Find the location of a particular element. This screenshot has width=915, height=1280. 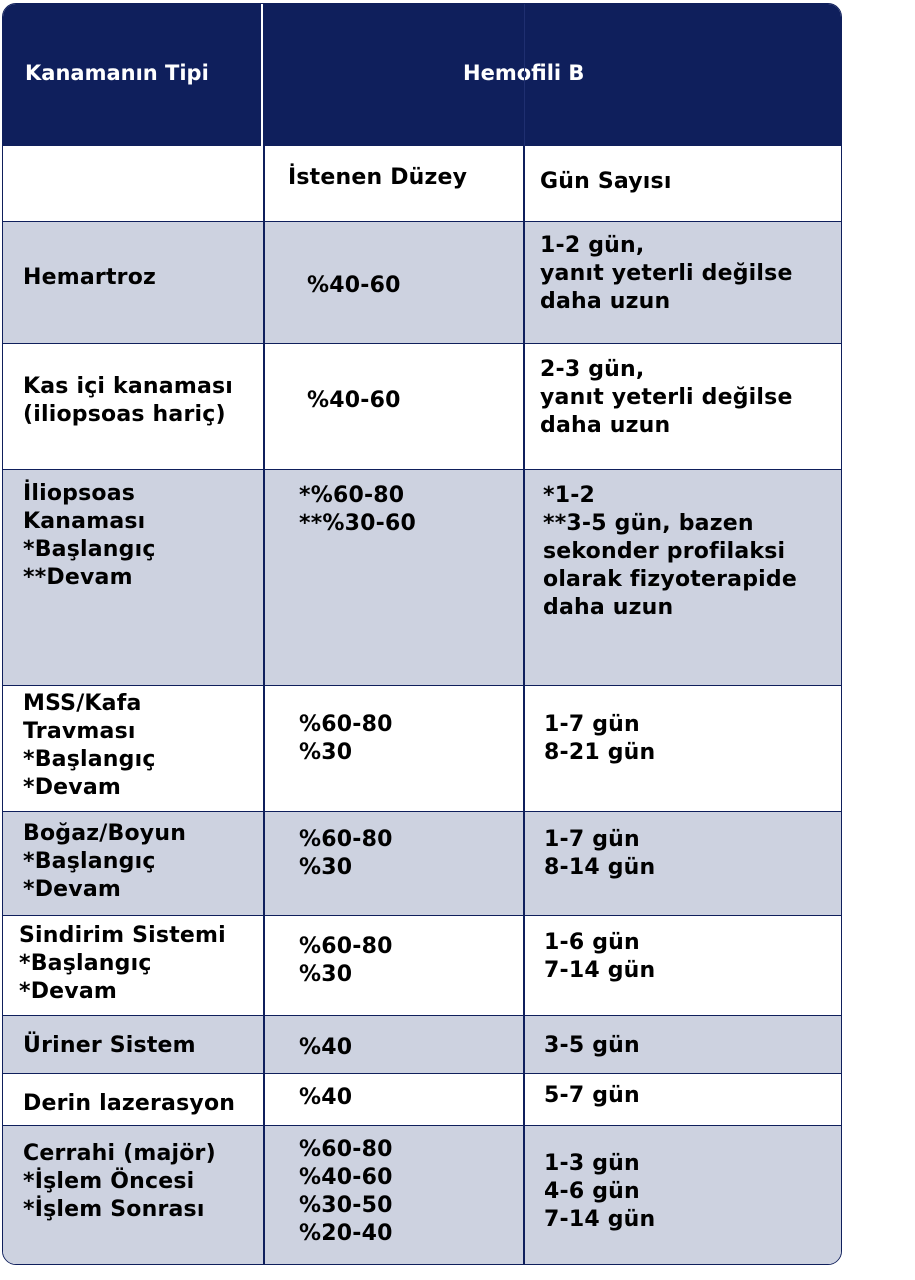

day-count: 1-2 gün, yanıt yeterli değilse daha uzun is located at coordinates (666, 273).